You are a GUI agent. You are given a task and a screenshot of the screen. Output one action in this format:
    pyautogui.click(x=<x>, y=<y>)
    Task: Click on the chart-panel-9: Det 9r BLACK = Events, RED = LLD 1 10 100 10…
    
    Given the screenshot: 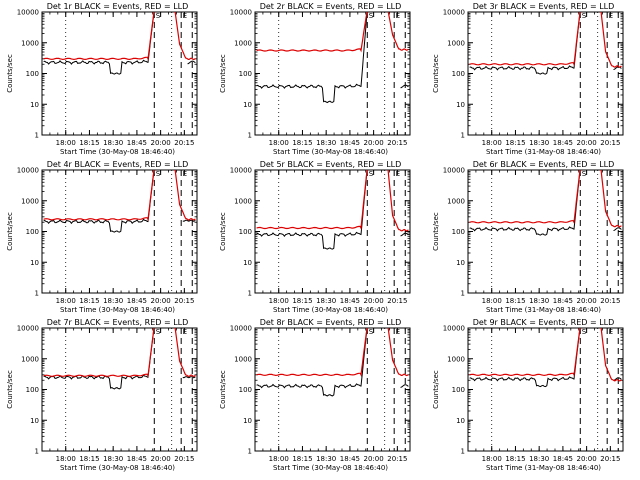 What is the action you would take?
    pyautogui.click(x=528, y=395)
    